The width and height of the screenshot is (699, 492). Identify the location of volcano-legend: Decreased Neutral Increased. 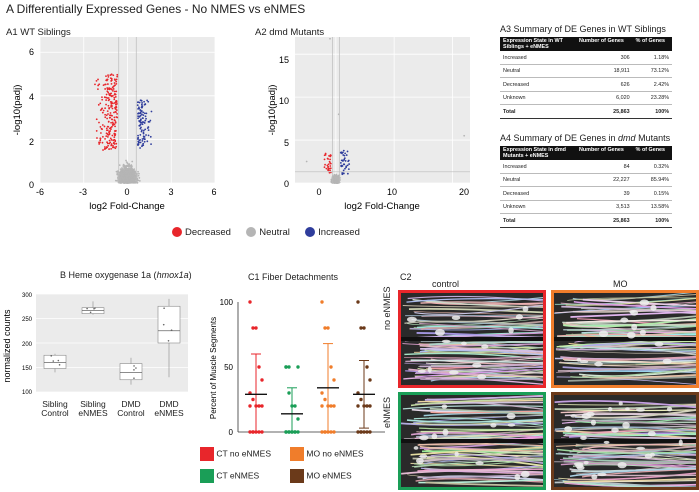
(266, 232).